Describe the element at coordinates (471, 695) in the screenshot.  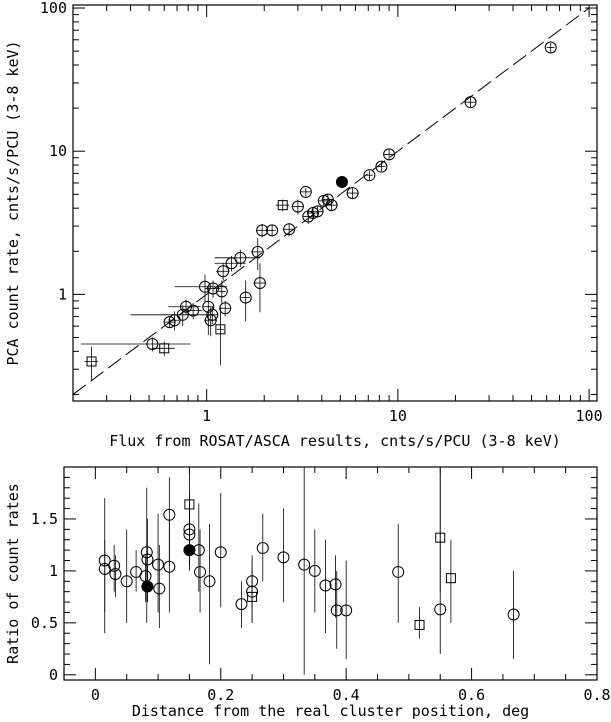
I see `bottom-x-tick-label: 0.6` at that location.